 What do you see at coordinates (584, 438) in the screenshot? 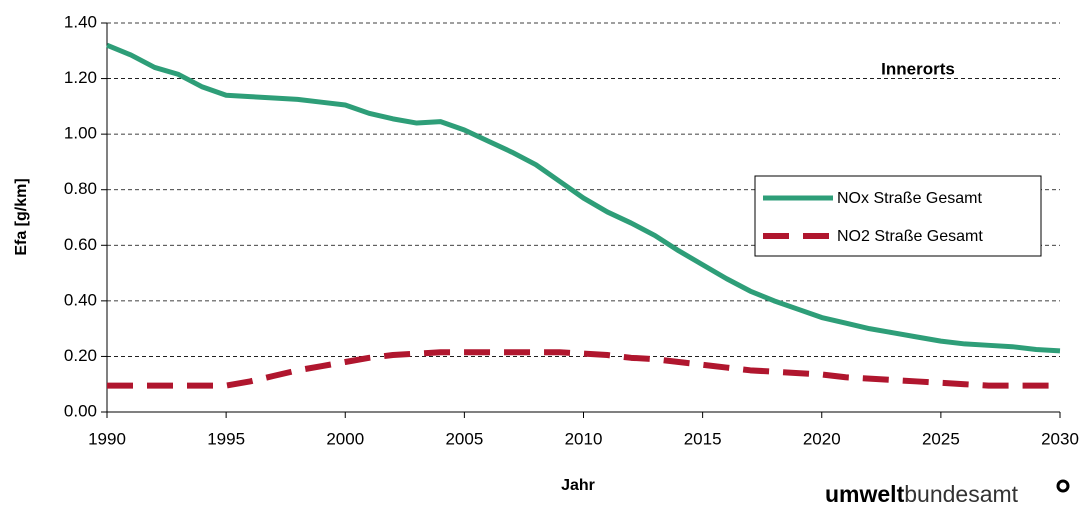
I see `x-tick-label: 2010` at bounding box center [584, 438].